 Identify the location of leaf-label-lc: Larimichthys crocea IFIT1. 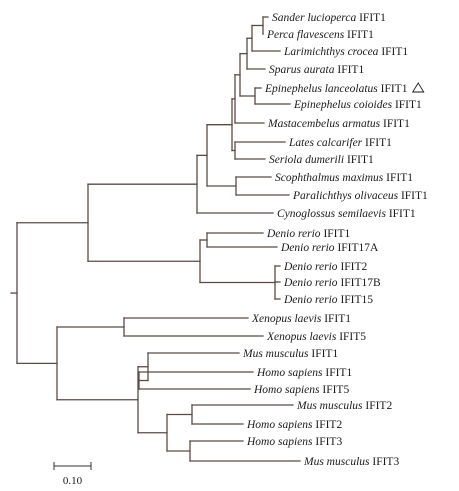
(345, 52).